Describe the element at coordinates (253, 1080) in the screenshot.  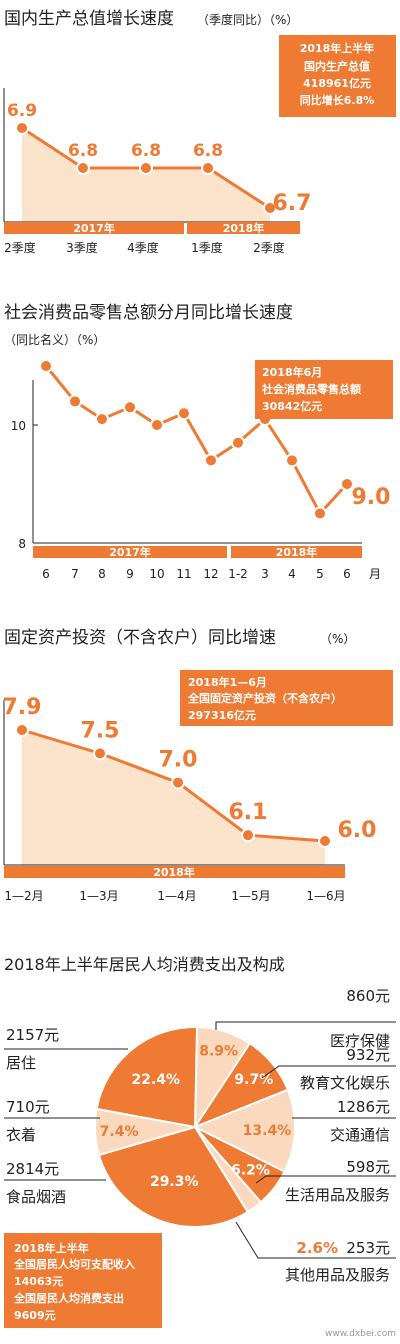
I see `pie-slice-label: 9.7%` at that location.